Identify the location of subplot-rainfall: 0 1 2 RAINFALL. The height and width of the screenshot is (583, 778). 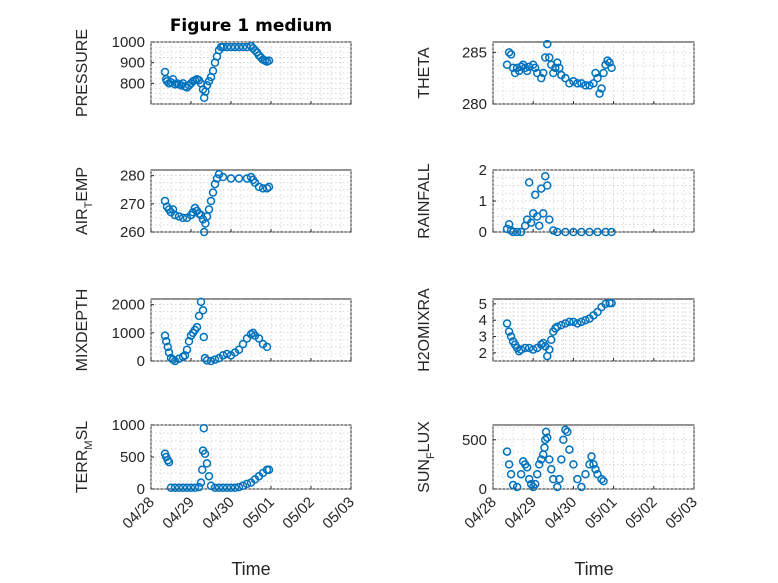
(555, 201).